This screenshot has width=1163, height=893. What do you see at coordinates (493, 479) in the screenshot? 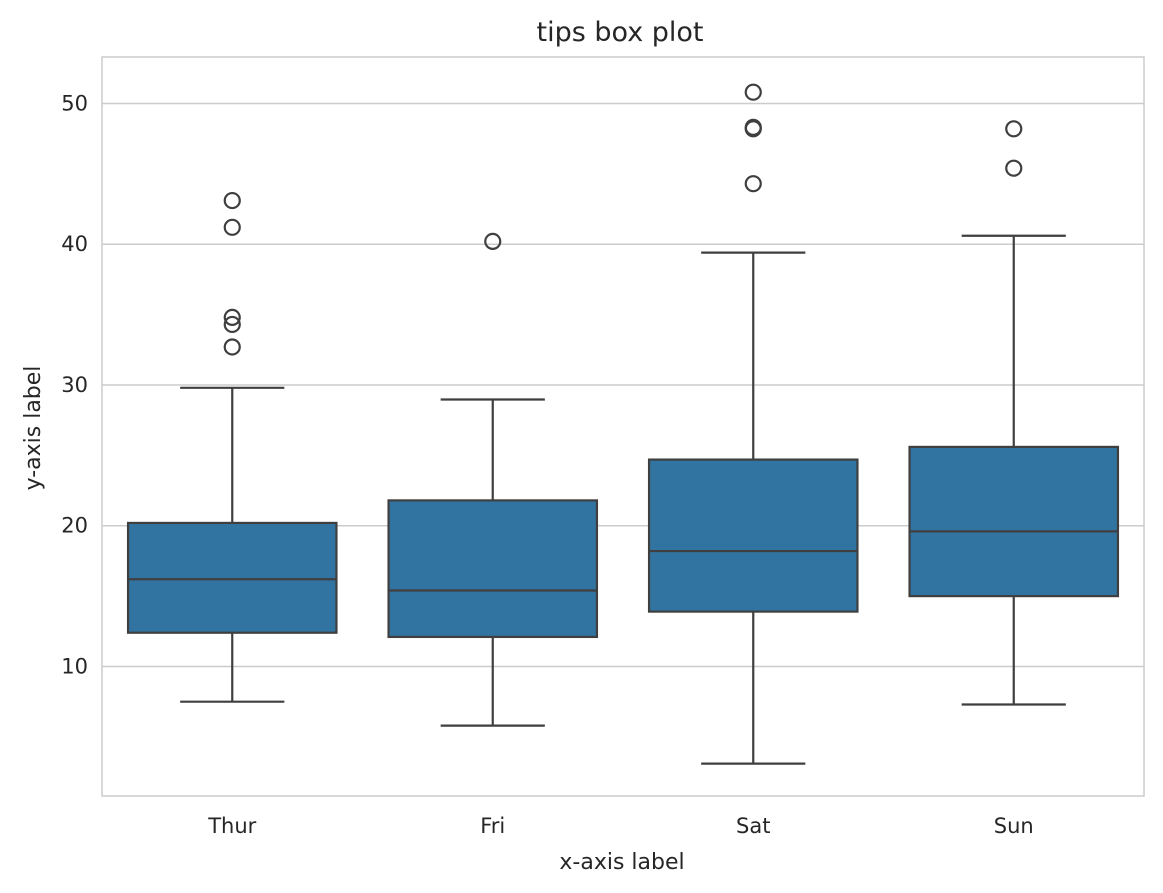
I see `box-group-fri` at bounding box center [493, 479].